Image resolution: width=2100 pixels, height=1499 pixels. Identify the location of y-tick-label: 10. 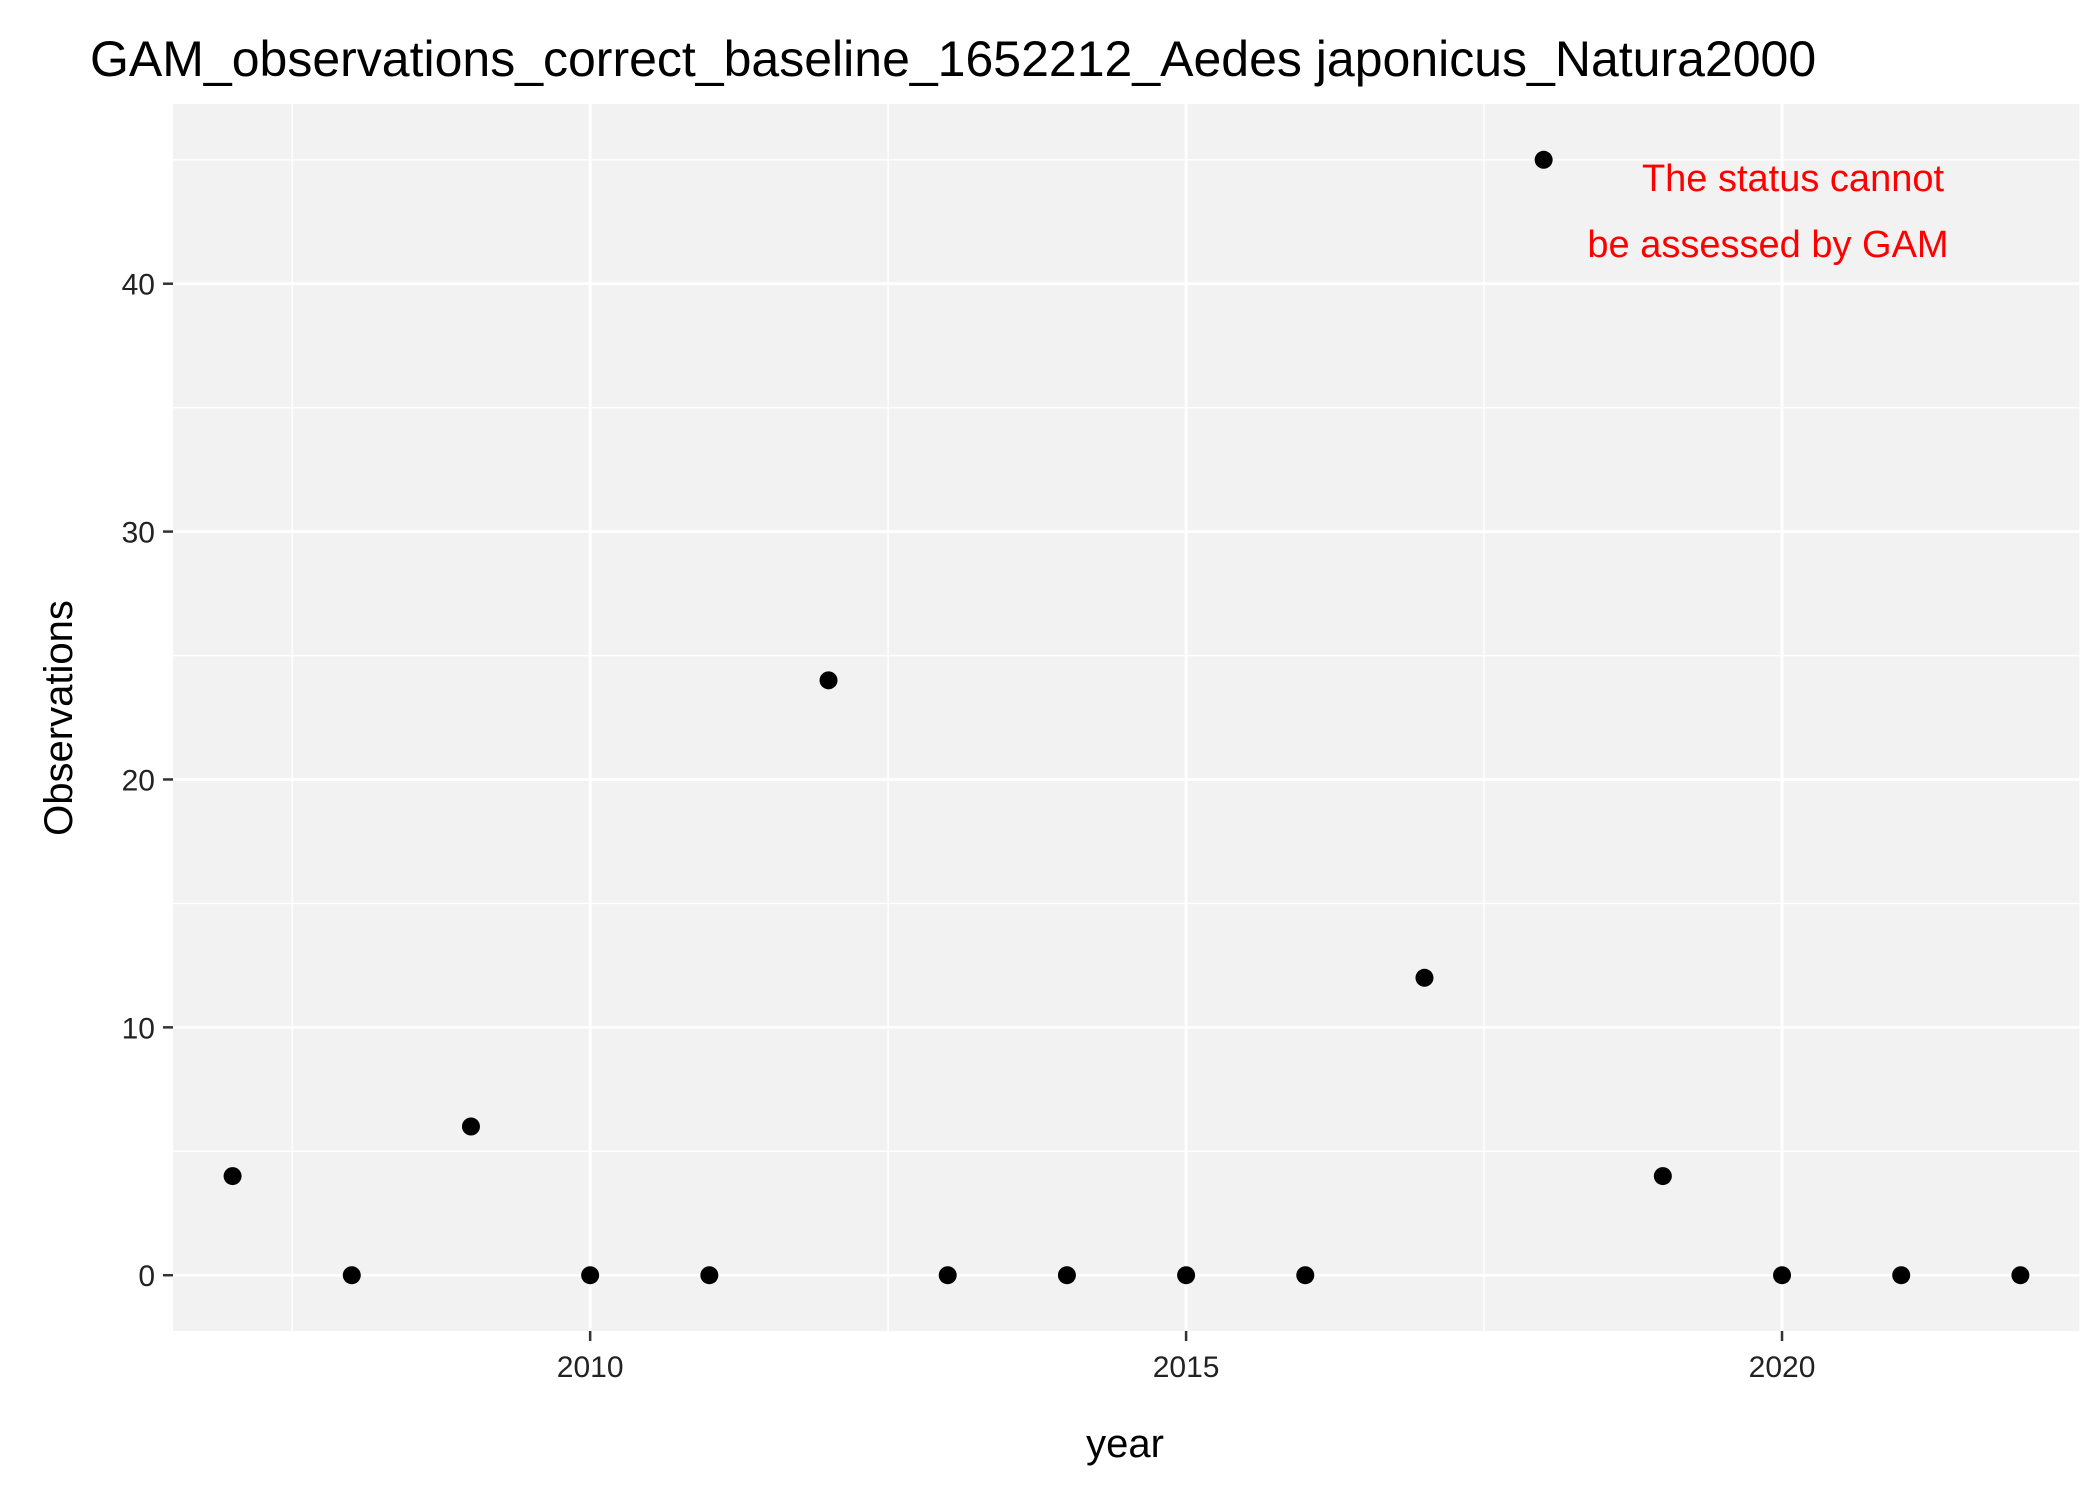
(138, 1028).